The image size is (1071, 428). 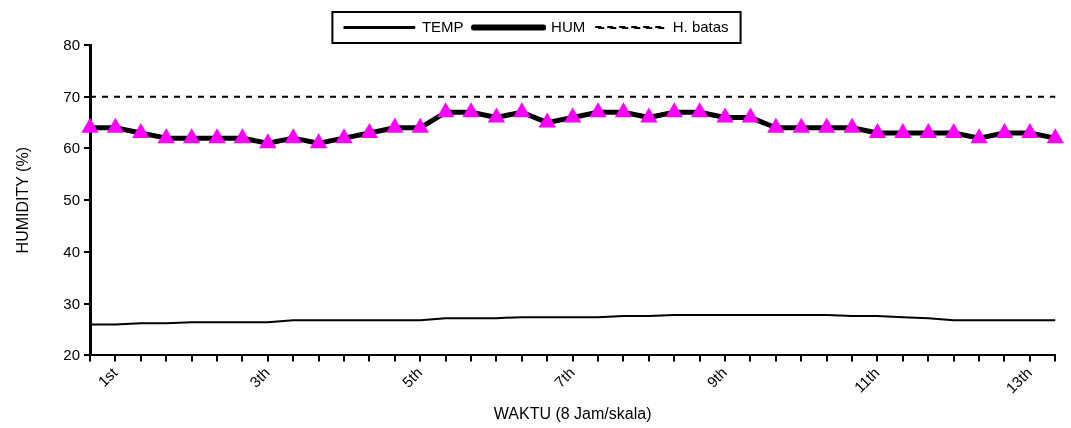 What do you see at coordinates (717, 377) in the screenshot?
I see `x-tick-label: 9th` at bounding box center [717, 377].